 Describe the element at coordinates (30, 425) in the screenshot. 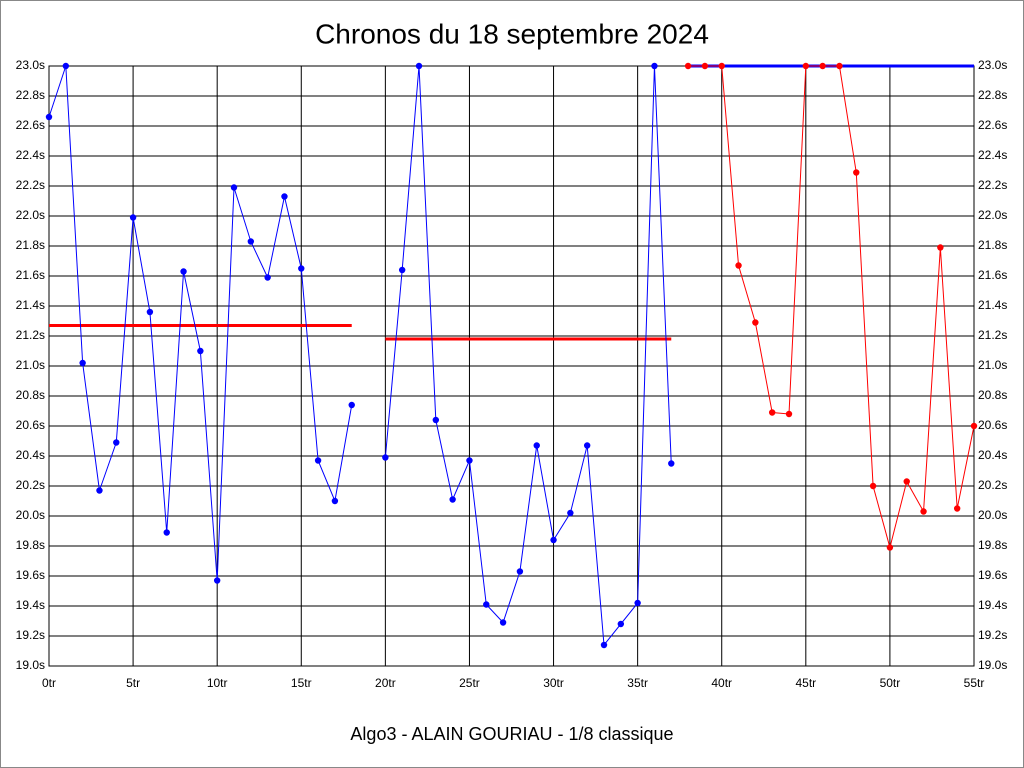

I see `y-tick-label: 20.6s` at that location.